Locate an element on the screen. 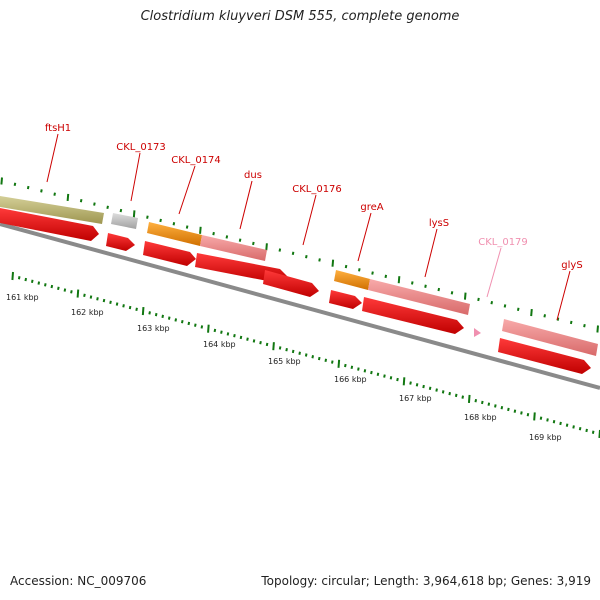 The height and width of the screenshot is (600, 600). scale-label: 166 kbp is located at coordinates (350, 379).